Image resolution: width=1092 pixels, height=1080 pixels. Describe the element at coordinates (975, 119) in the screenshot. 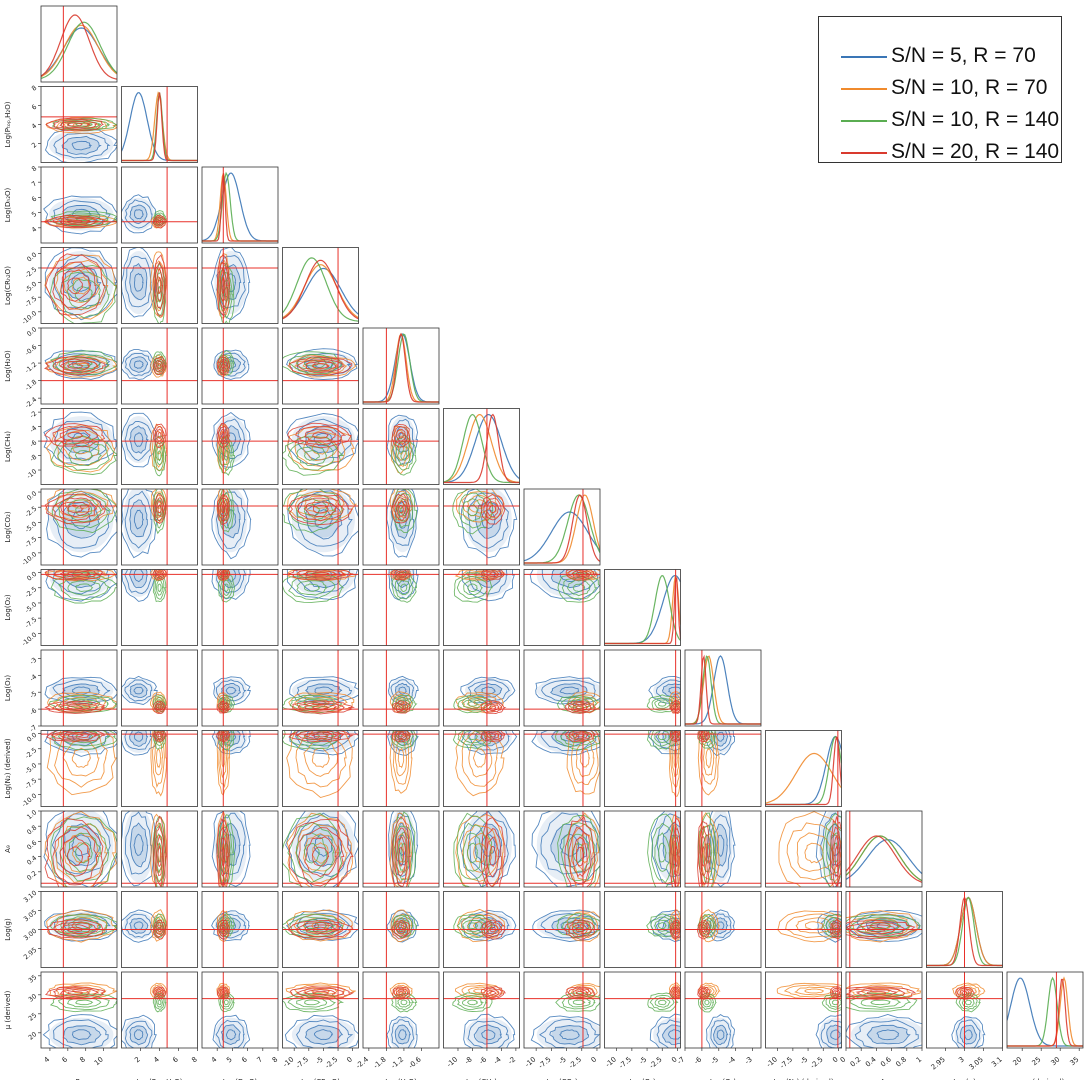

I see `legend-label: S/N = 10, R = 140` at that location.